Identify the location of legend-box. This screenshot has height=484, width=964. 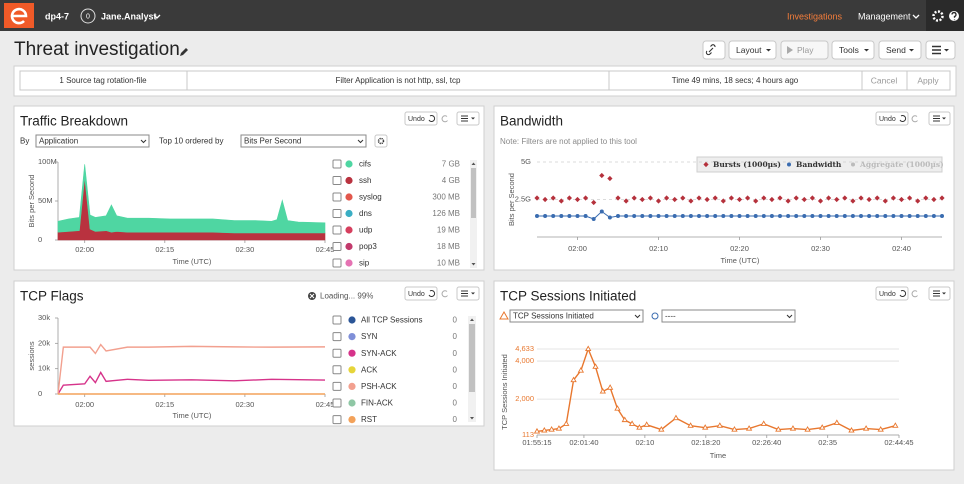
(819, 164).